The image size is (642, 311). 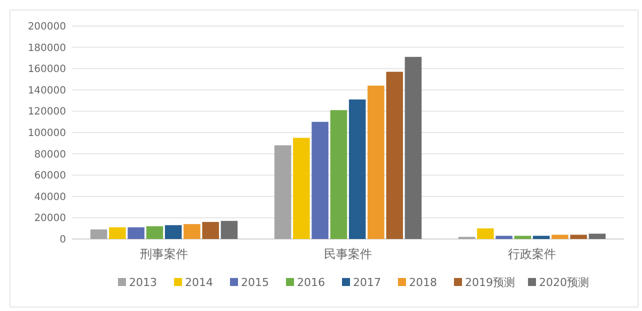 I want to click on y-tick-label: 40000, so click(x=50, y=197).